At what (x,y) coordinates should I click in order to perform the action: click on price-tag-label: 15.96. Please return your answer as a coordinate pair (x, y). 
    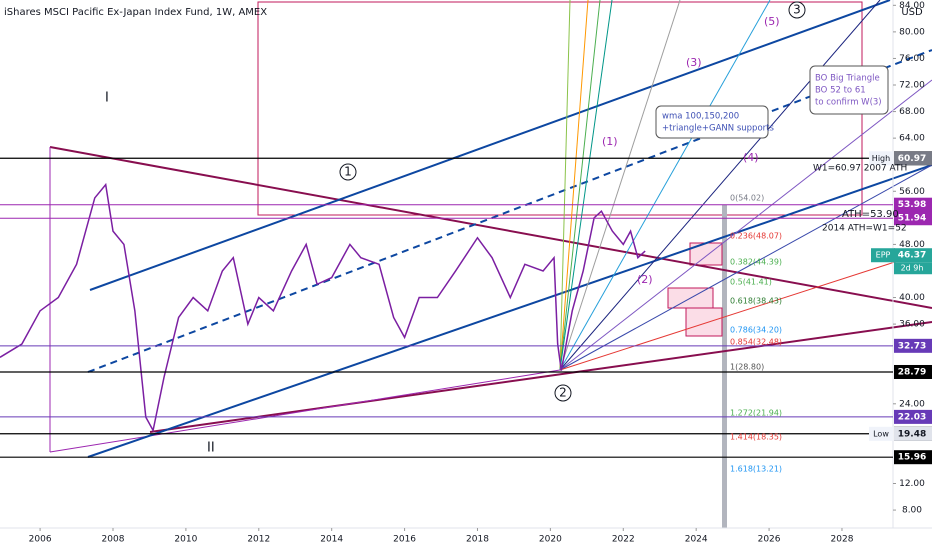
    Looking at the image, I should click on (912, 458).